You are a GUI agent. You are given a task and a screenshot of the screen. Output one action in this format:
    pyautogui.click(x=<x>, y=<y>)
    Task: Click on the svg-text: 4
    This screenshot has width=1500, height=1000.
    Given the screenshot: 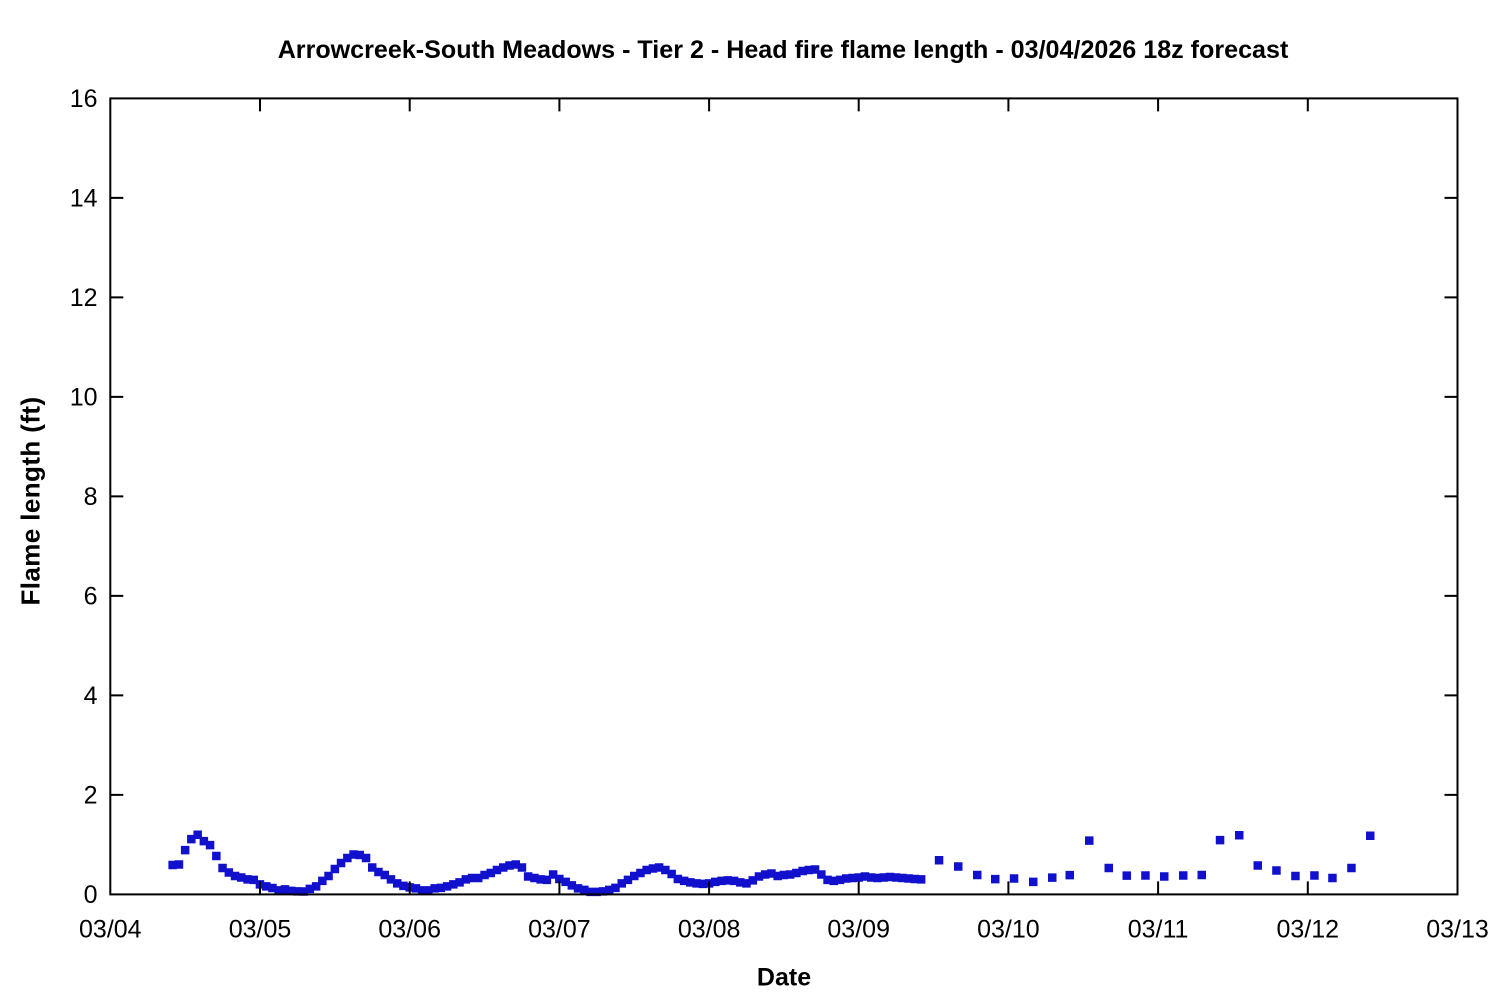 What is the action you would take?
    pyautogui.click(x=91, y=696)
    